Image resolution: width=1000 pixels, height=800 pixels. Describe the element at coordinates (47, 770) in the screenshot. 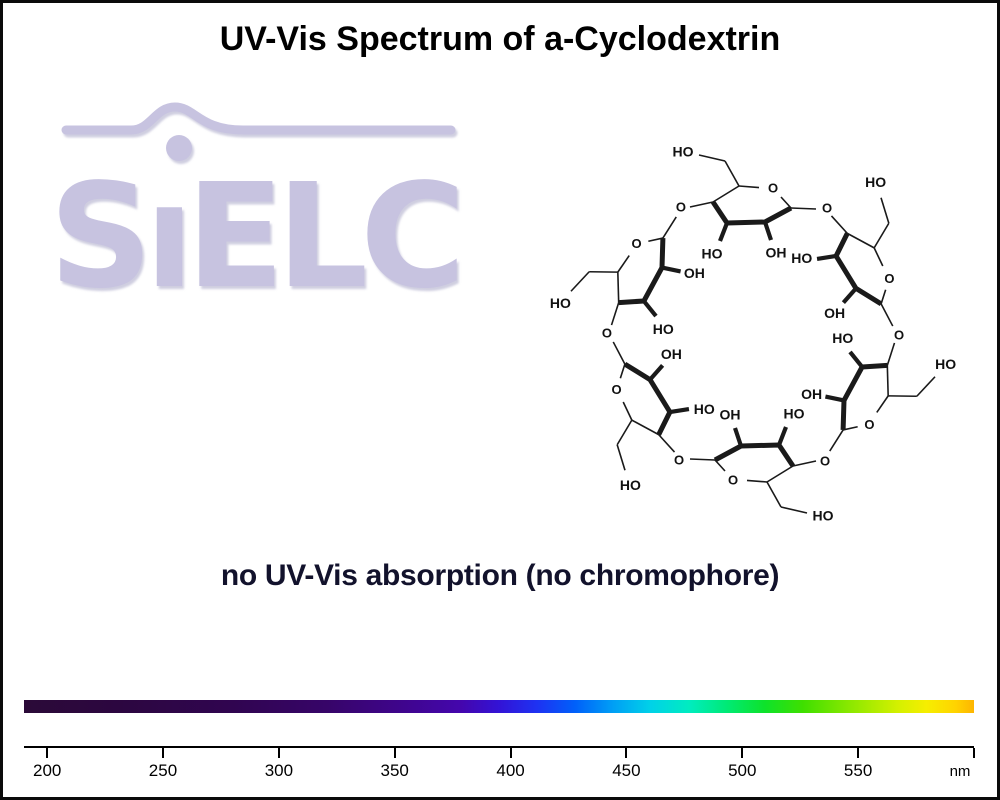

I see `axis-tick-label: 200` at that location.